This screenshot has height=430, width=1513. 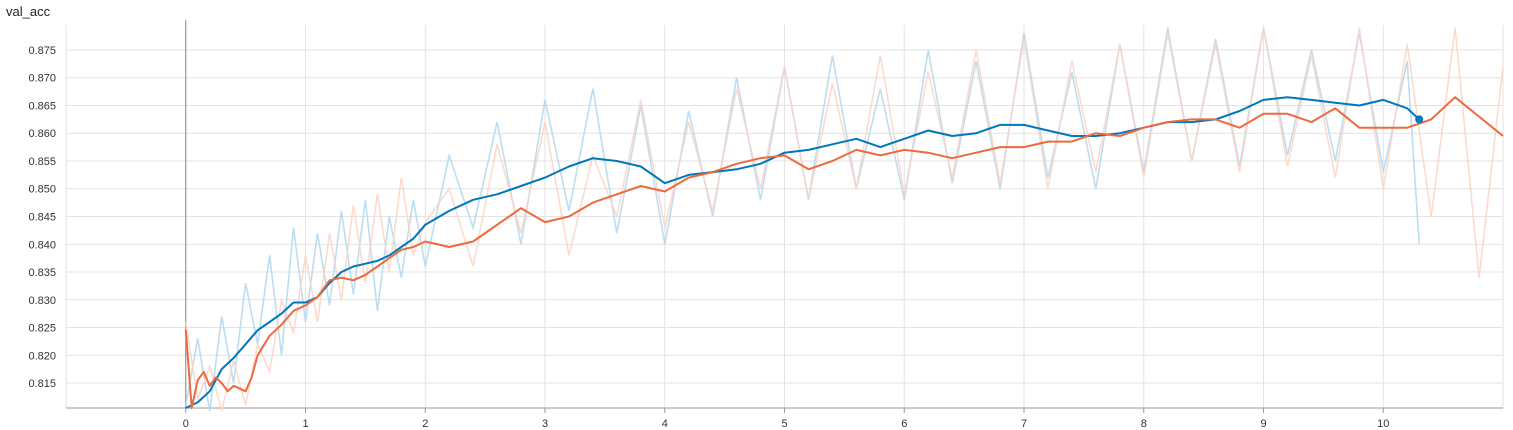 I want to click on y-tick-label: 0.855, so click(x=42, y=162).